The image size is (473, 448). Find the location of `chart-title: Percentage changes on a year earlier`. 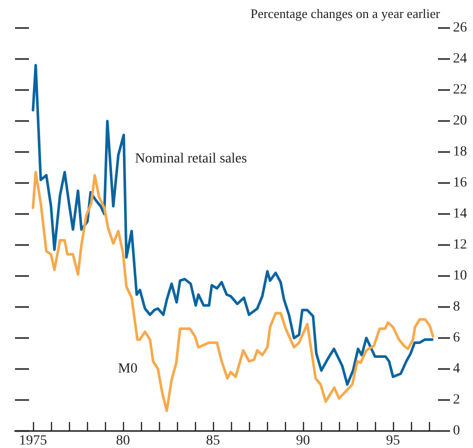

chart-title: Percentage changes on a year earlier is located at coordinates (345, 13).